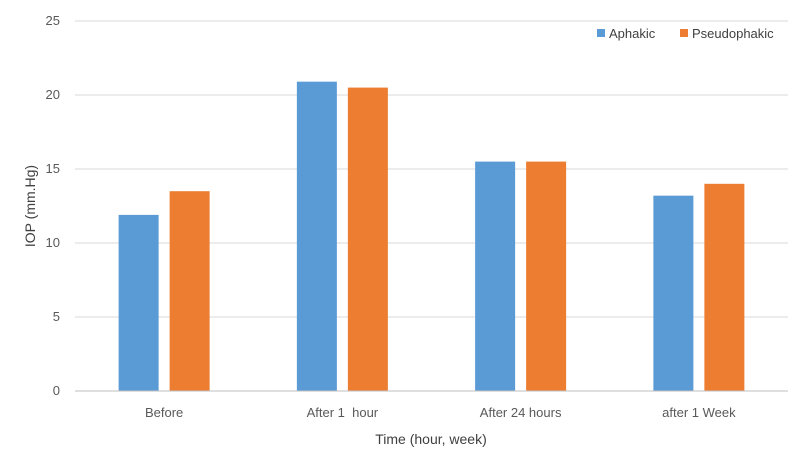 Image resolution: width=800 pixels, height=458 pixels. What do you see at coordinates (56, 316) in the screenshot?
I see `y-tick-label: 5` at bounding box center [56, 316].